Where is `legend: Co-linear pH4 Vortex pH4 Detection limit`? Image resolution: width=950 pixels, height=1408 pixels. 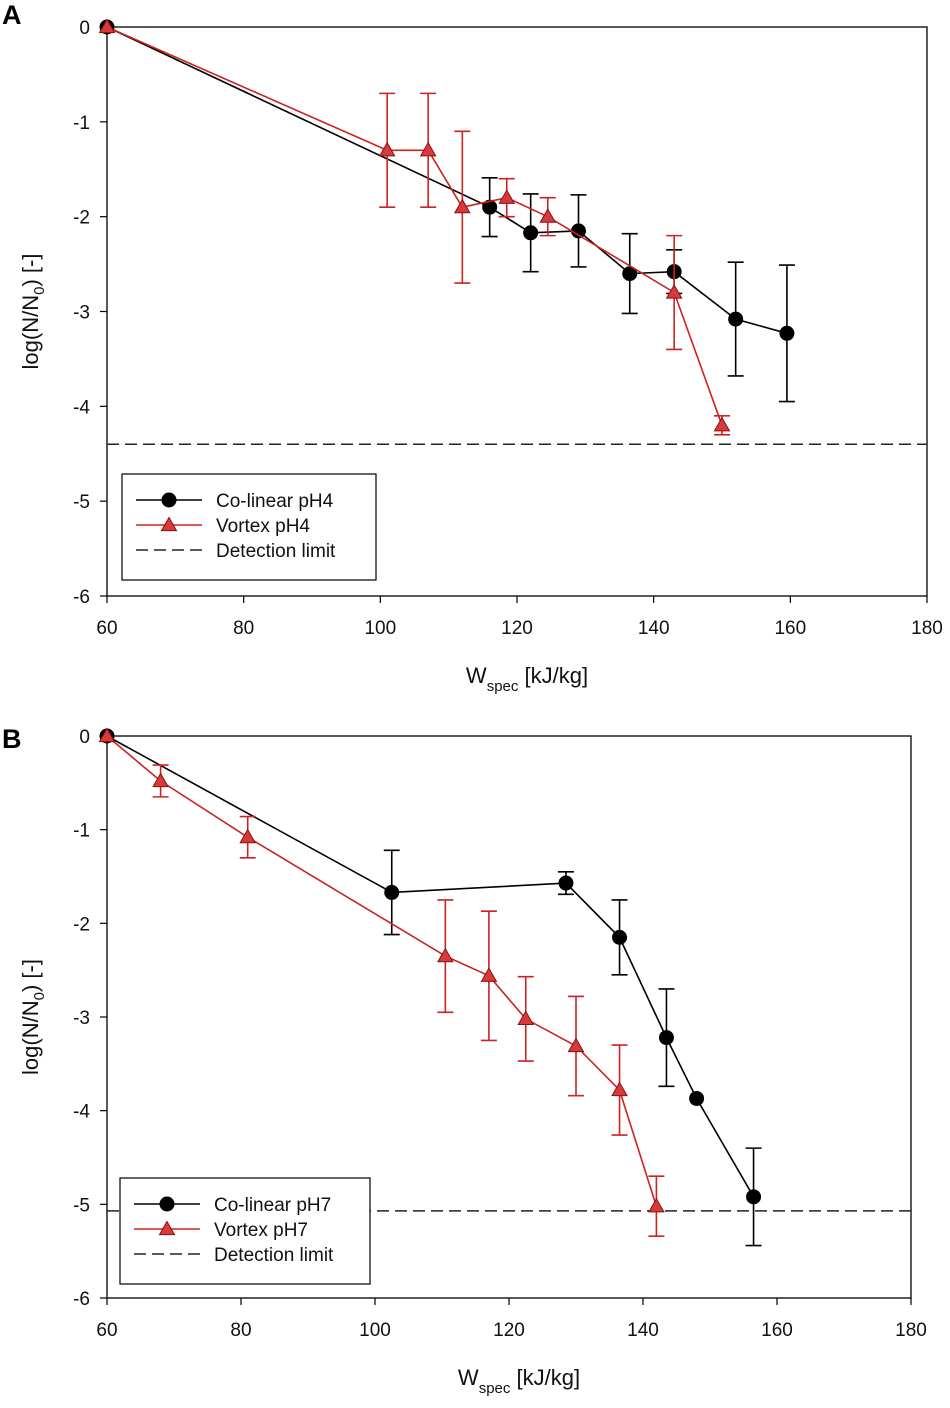 legend: Co-linear pH4 Vortex pH4 Detection limit is located at coordinates (249, 527).